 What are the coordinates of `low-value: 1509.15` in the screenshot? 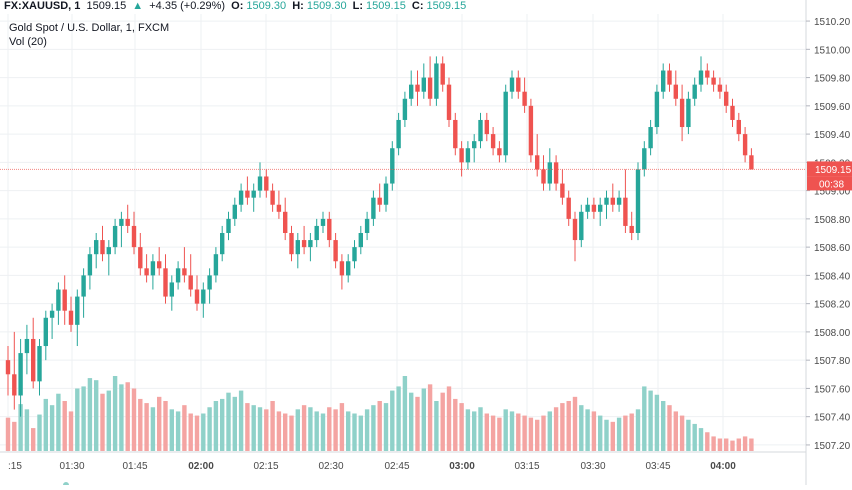 It's located at (386, 6).